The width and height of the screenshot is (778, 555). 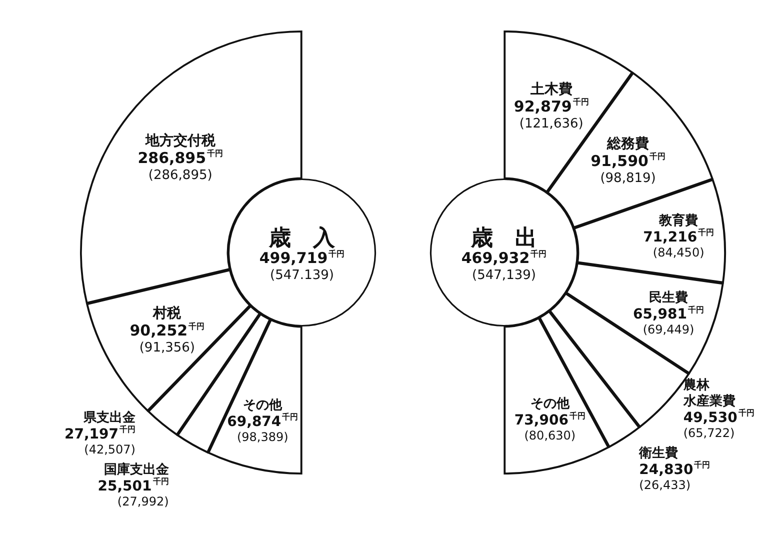 What do you see at coordinates (167, 313) in the screenshot?
I see `slice-label: 村税` at bounding box center [167, 313].